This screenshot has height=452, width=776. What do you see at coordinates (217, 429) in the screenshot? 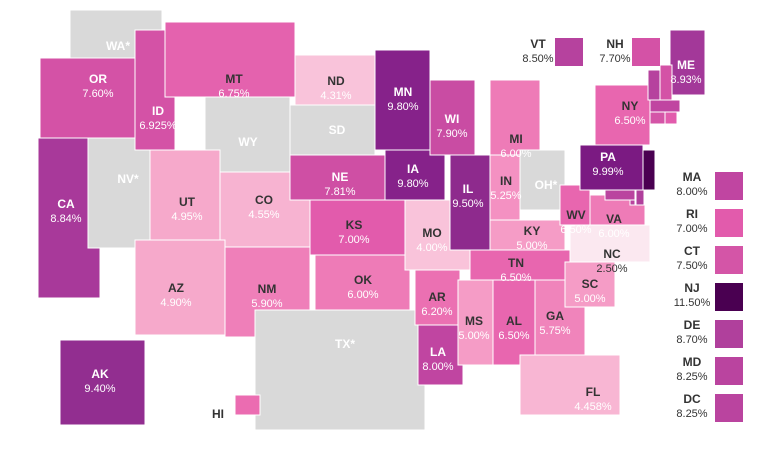
I see `state-rate: 6.40%` at bounding box center [217, 429].